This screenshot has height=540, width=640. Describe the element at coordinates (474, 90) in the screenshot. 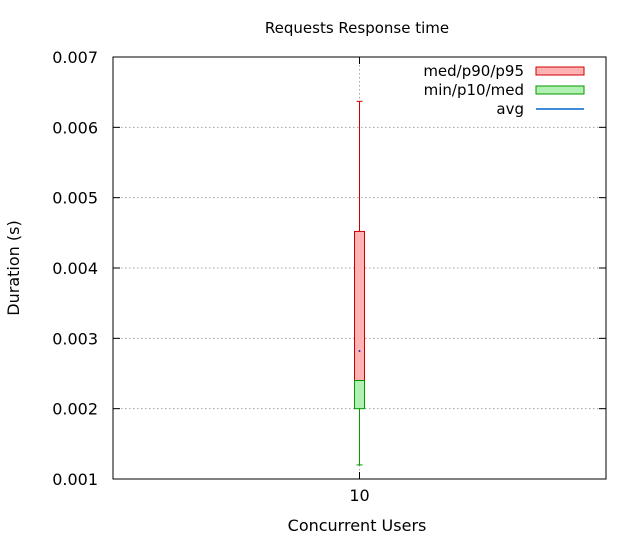

I see `legend-label: min/p10/med` at that location.